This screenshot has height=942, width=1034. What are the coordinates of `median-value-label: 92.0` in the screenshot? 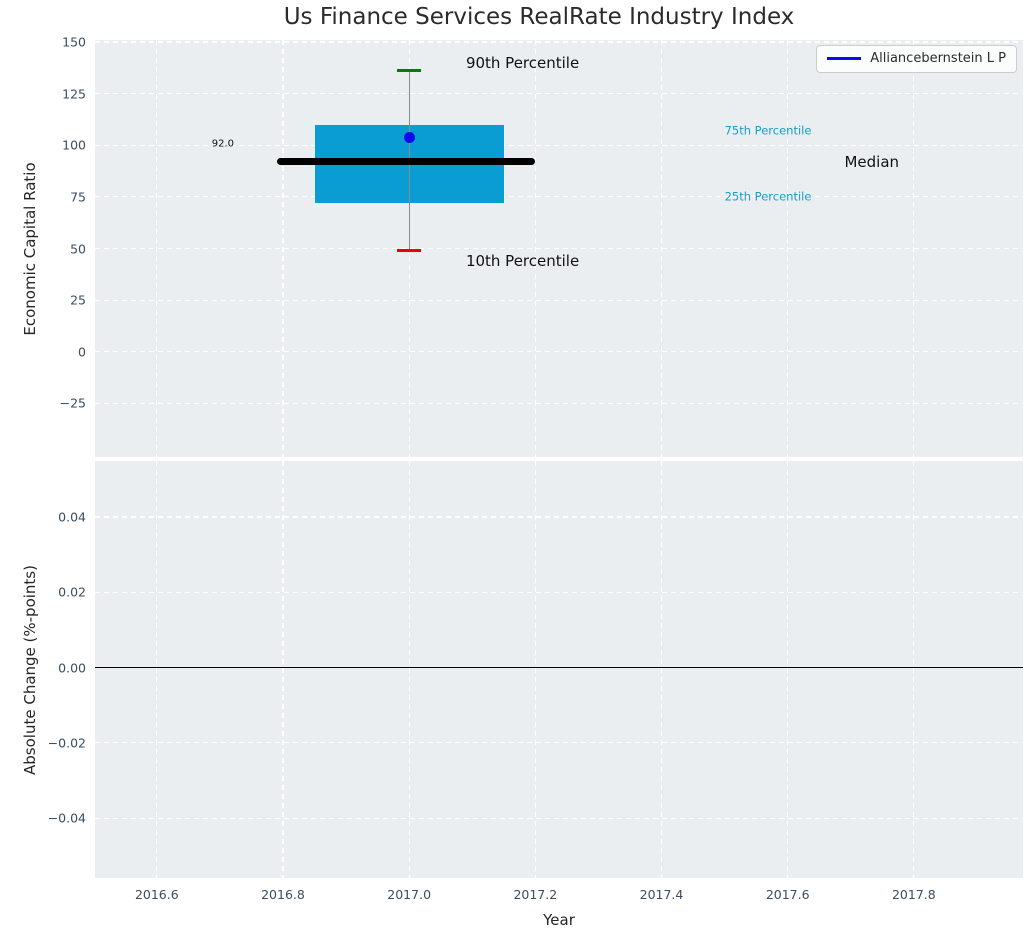 It's located at (222, 144).